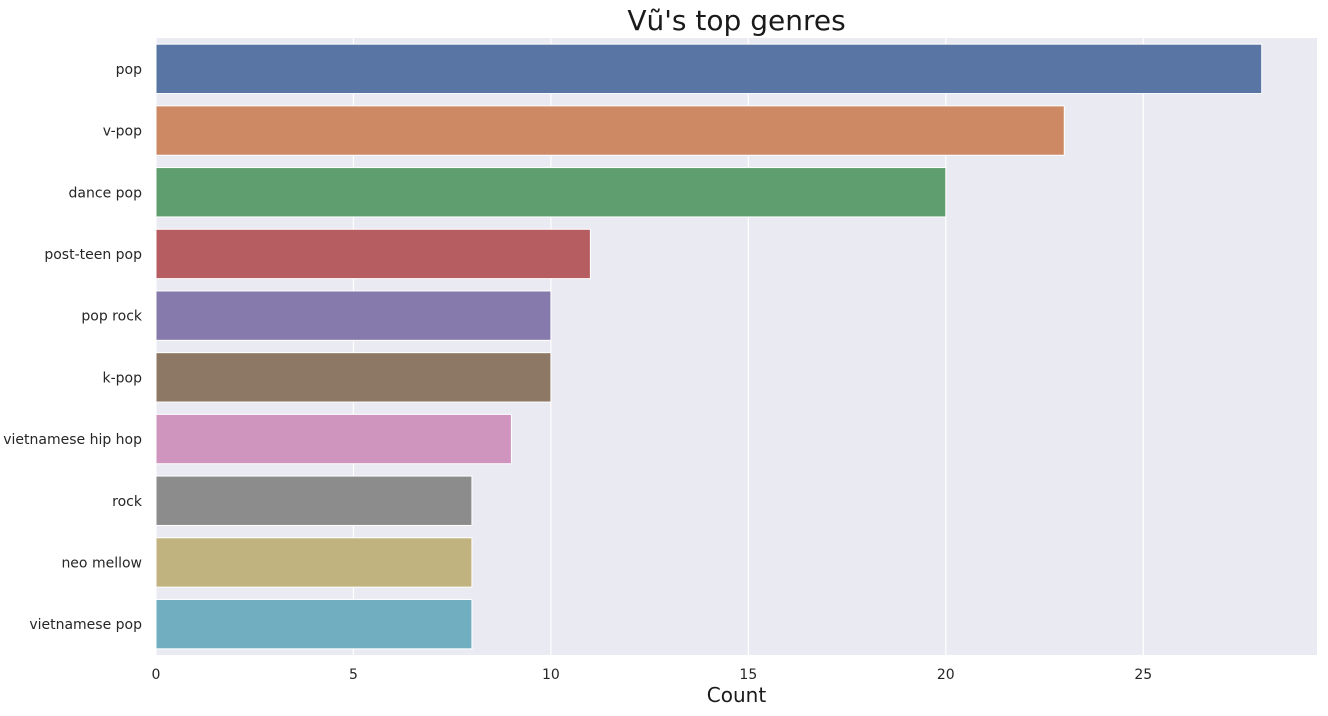 The height and width of the screenshot is (716, 1328). I want to click on x-tick-label: 0, so click(156, 675).